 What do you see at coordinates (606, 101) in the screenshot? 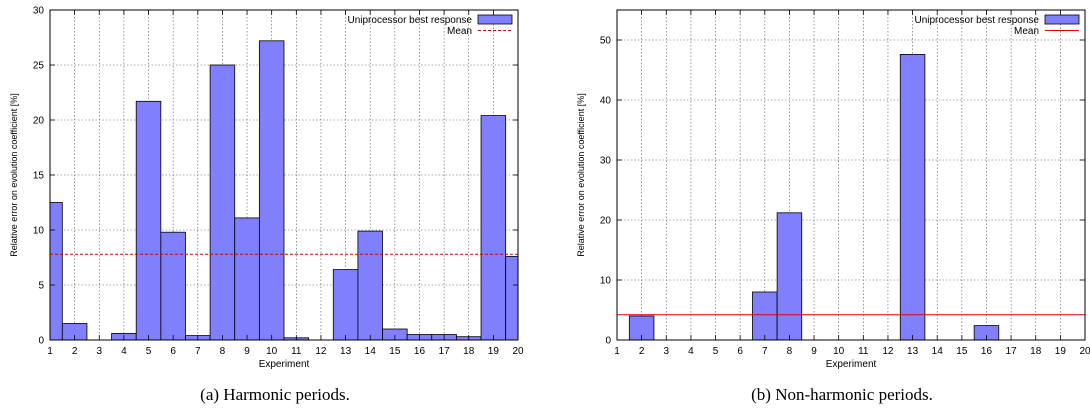
I see `y-tick-label: 40` at bounding box center [606, 101].